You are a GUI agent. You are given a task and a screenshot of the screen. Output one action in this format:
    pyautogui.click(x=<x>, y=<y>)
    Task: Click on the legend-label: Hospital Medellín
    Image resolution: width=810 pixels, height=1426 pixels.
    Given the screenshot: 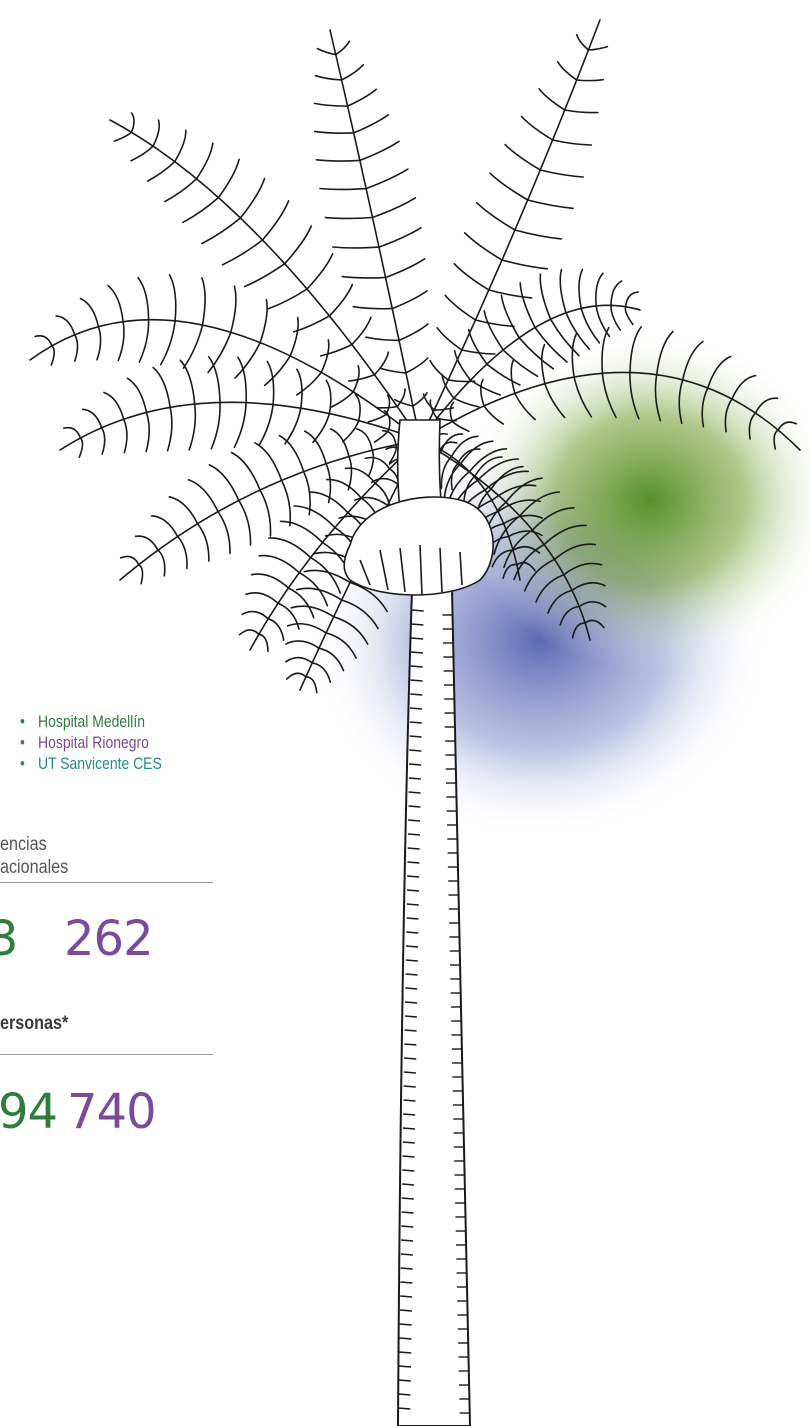 What is the action you would take?
    pyautogui.click(x=91, y=721)
    